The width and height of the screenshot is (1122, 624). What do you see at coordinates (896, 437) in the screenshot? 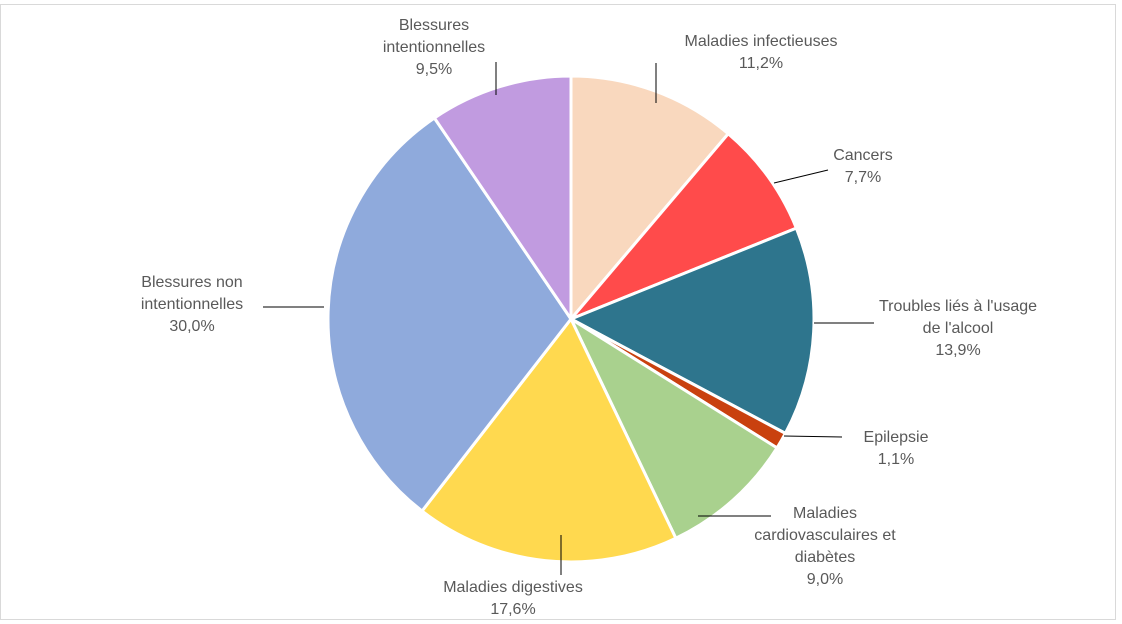
I see `data-label-category-epilepsie: Epilepsie` at bounding box center [896, 437].